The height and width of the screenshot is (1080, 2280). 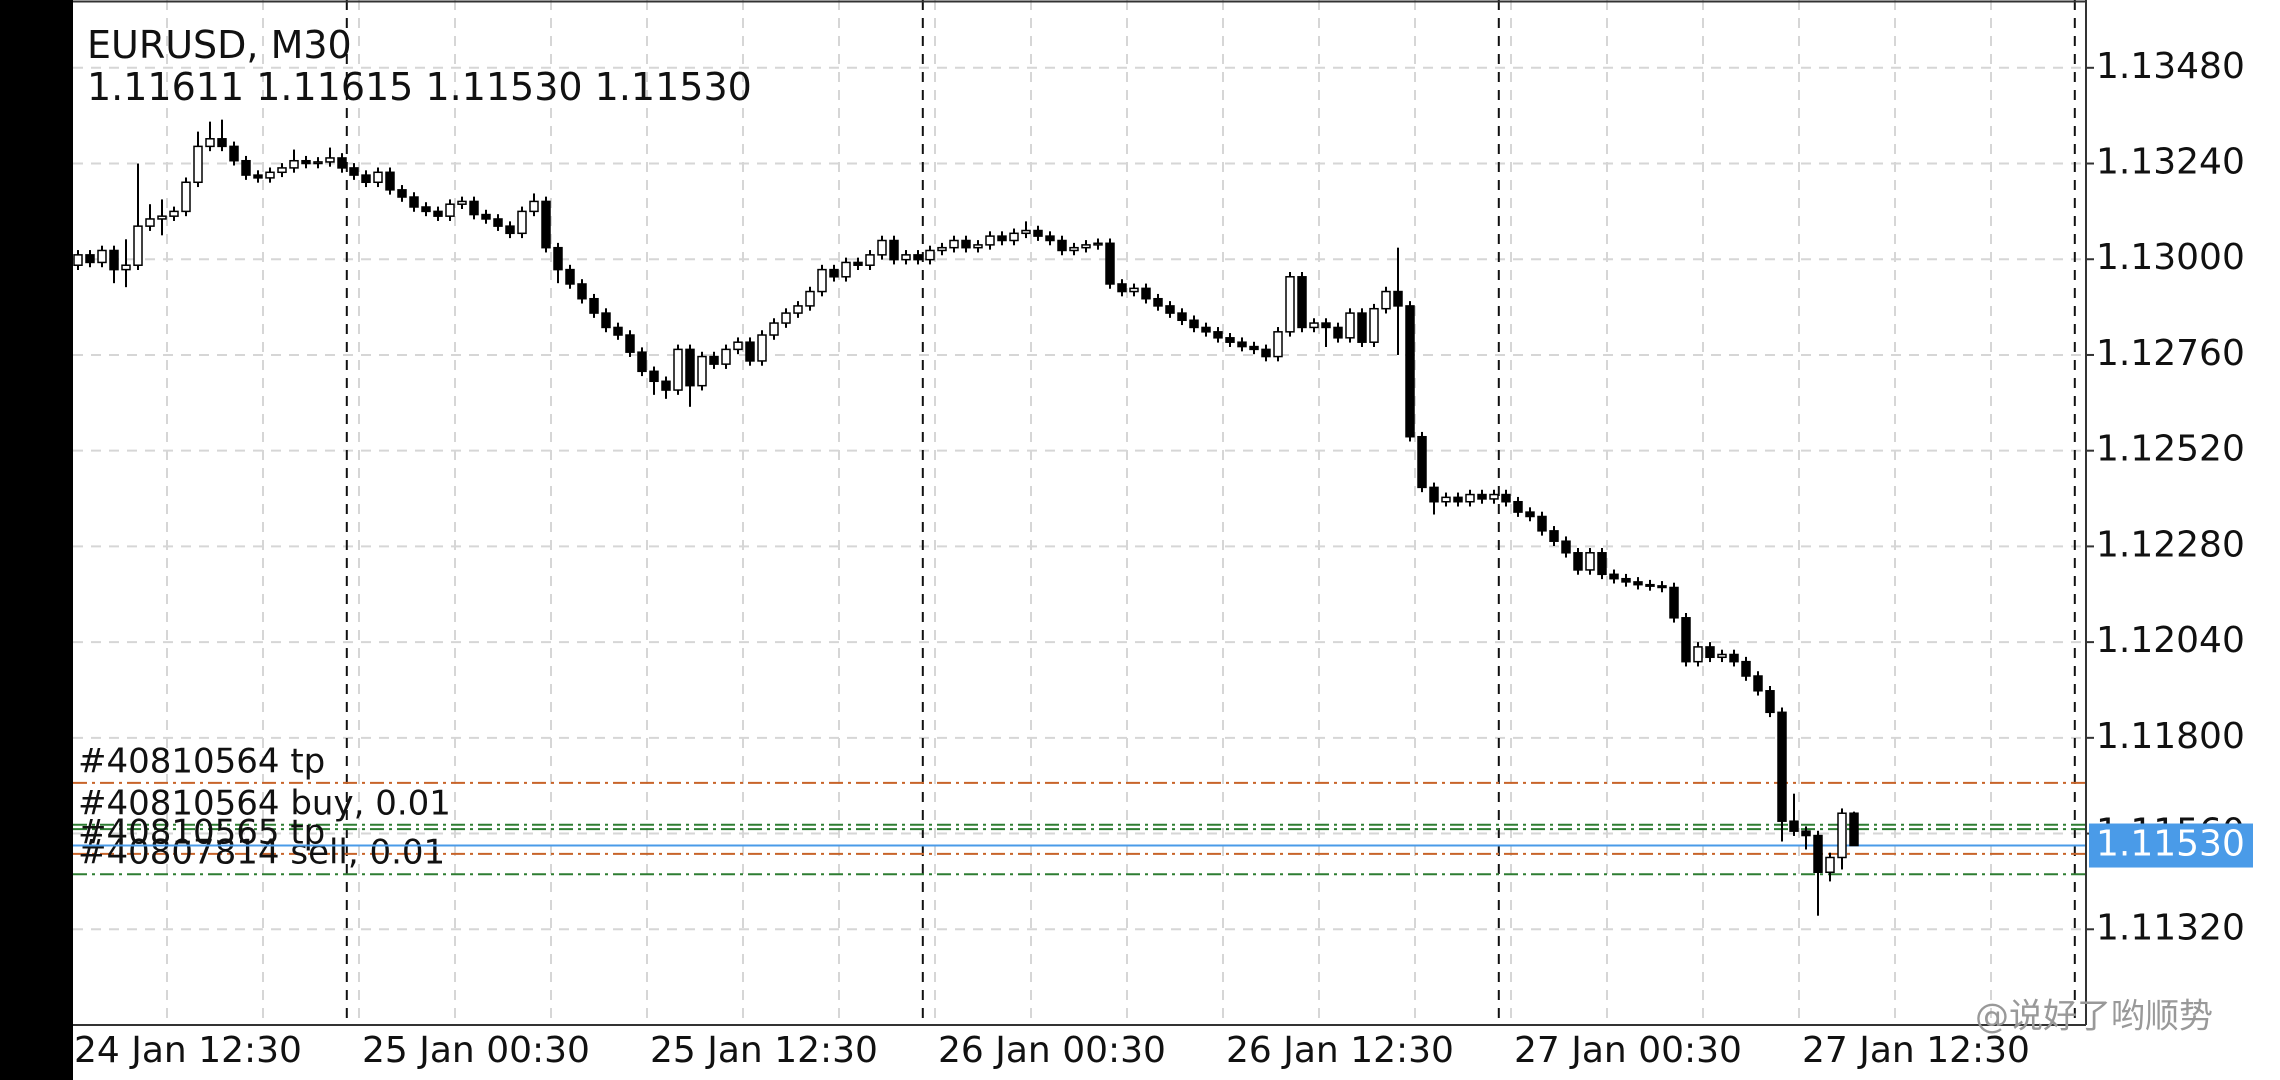 What do you see at coordinates (261, 853) in the screenshot?
I see `order-level-label: #40807814 sell, 0.01` at bounding box center [261, 853].